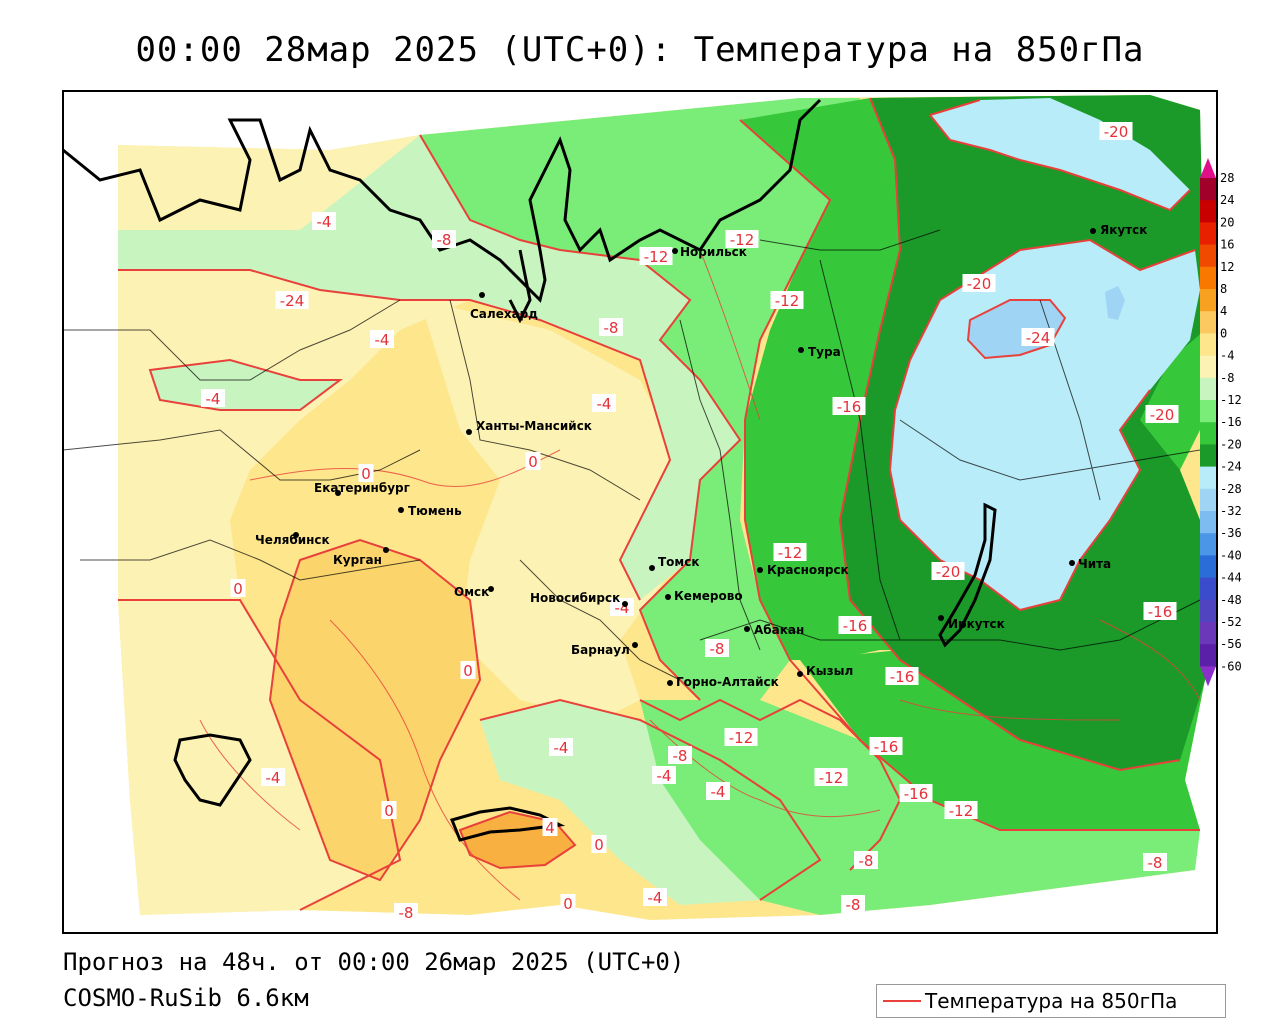  What do you see at coordinates (1223, 289) in the screenshot?
I see `colorbar-tick-label: 8` at bounding box center [1223, 289].